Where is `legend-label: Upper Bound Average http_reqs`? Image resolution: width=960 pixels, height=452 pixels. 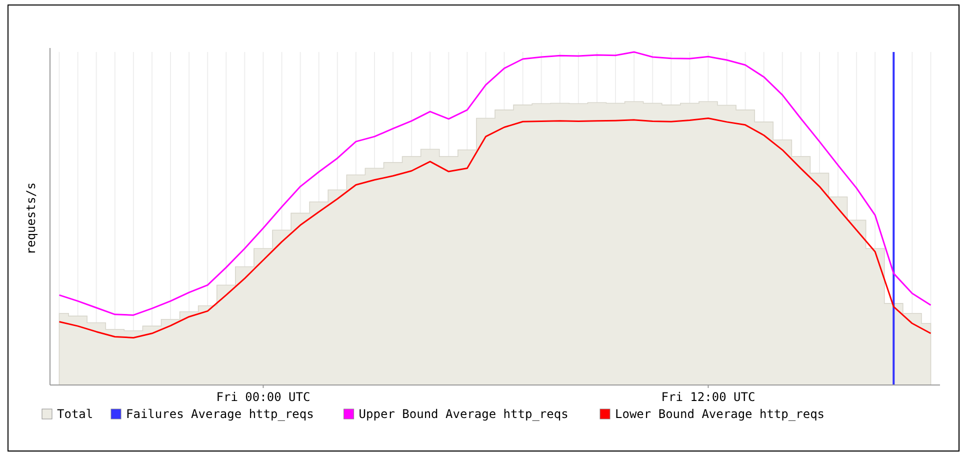 legend-label: Upper Bound Average http_reqs is located at coordinates (463, 414).